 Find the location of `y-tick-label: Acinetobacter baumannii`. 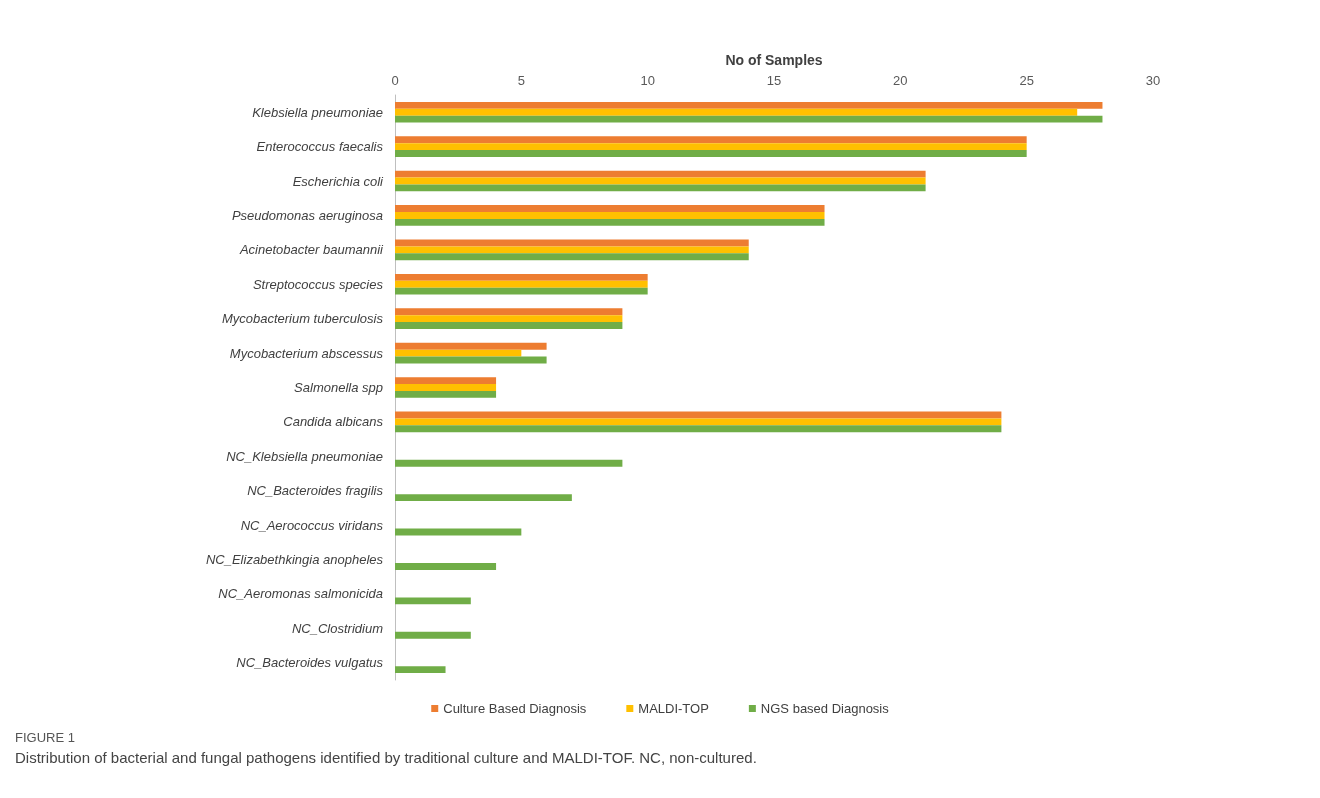

y-tick-label: Acinetobacter baumannii is located at coordinates (311, 250).